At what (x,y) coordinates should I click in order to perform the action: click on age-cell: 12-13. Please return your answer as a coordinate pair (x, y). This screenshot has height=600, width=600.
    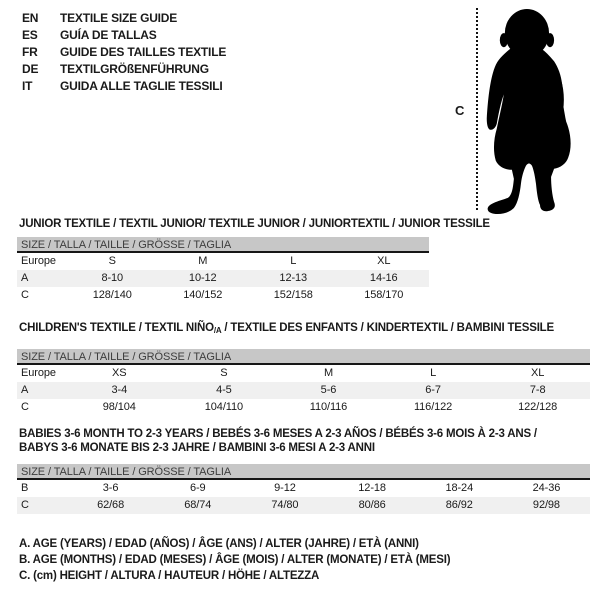
    Looking at the image, I should click on (293, 278).